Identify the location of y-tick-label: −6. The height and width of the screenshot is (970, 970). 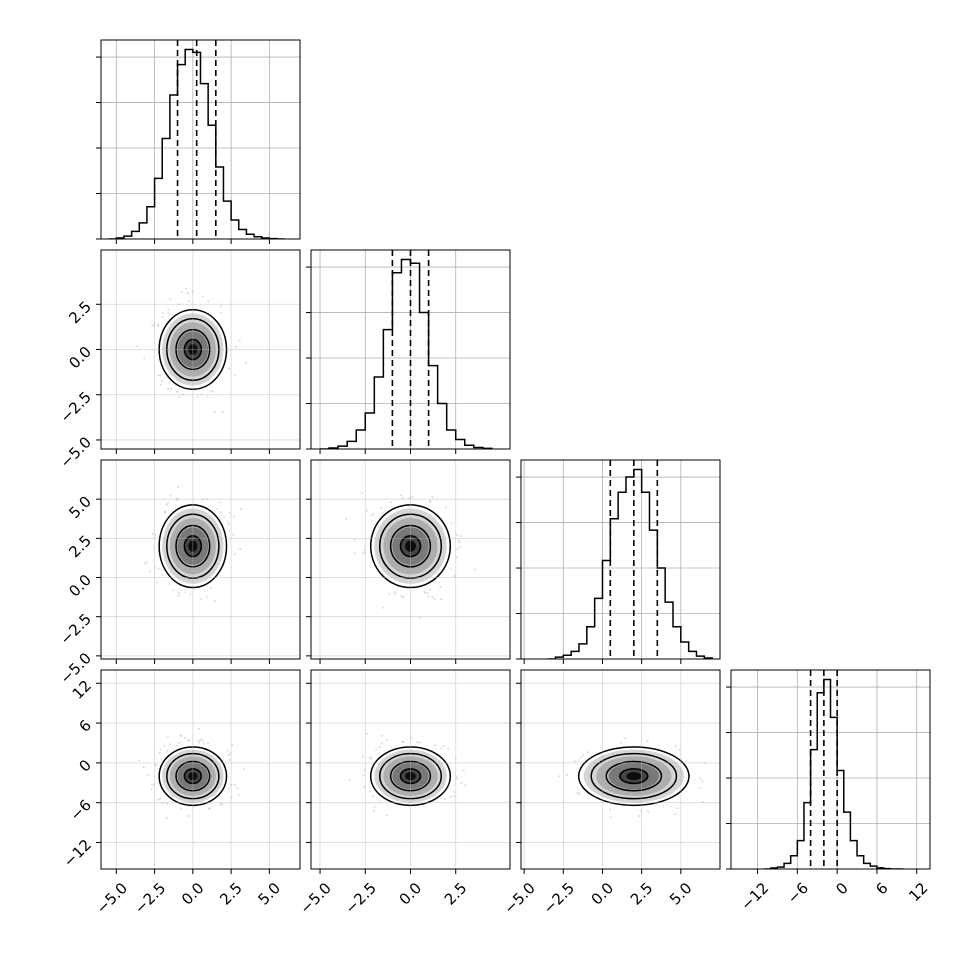
(81, 810).